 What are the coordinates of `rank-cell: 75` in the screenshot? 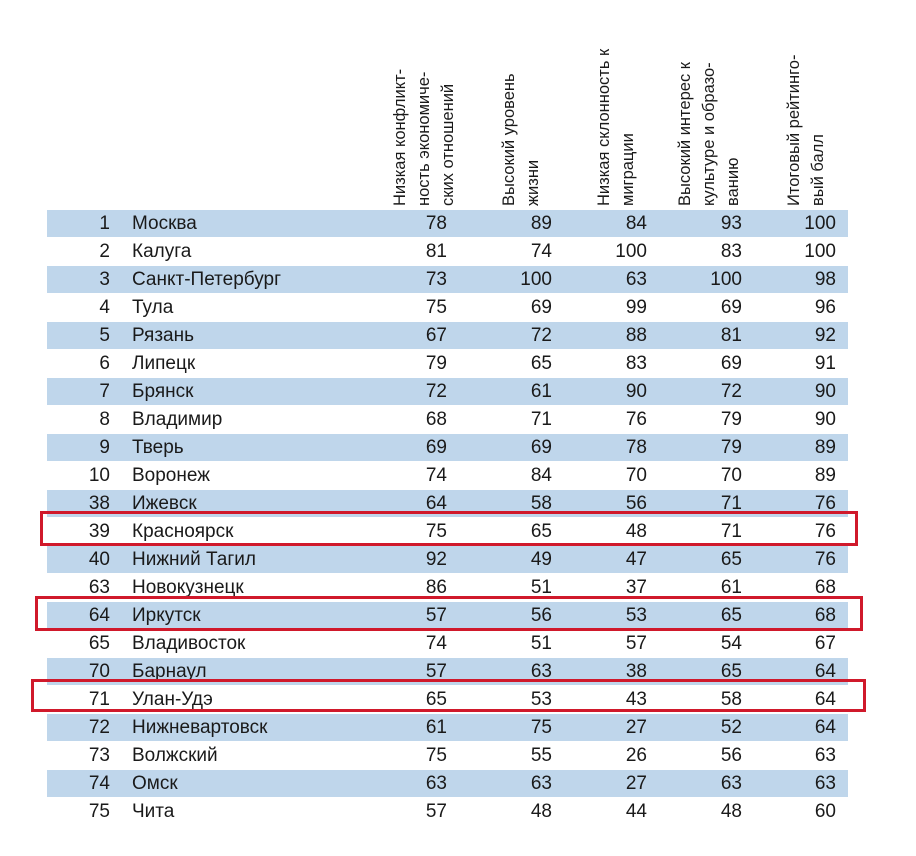 It's located at (99, 811).